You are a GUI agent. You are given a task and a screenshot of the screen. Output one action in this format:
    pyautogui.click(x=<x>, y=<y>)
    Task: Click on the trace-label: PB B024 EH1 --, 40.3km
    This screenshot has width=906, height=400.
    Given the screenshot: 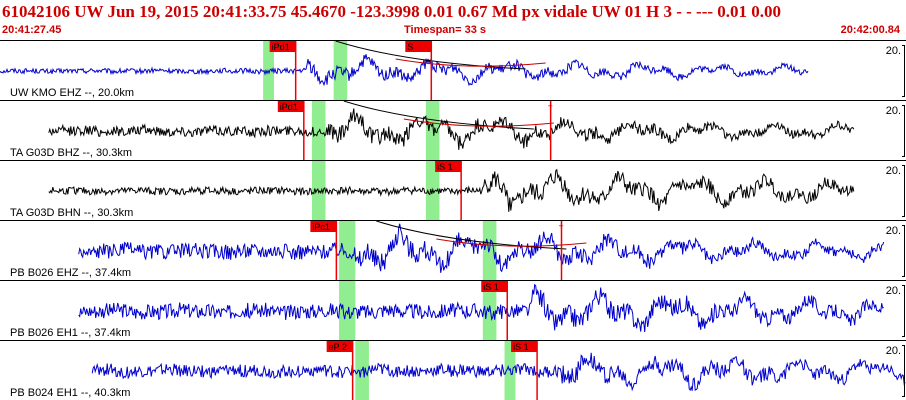 What is the action you would take?
    pyautogui.click(x=70, y=393)
    